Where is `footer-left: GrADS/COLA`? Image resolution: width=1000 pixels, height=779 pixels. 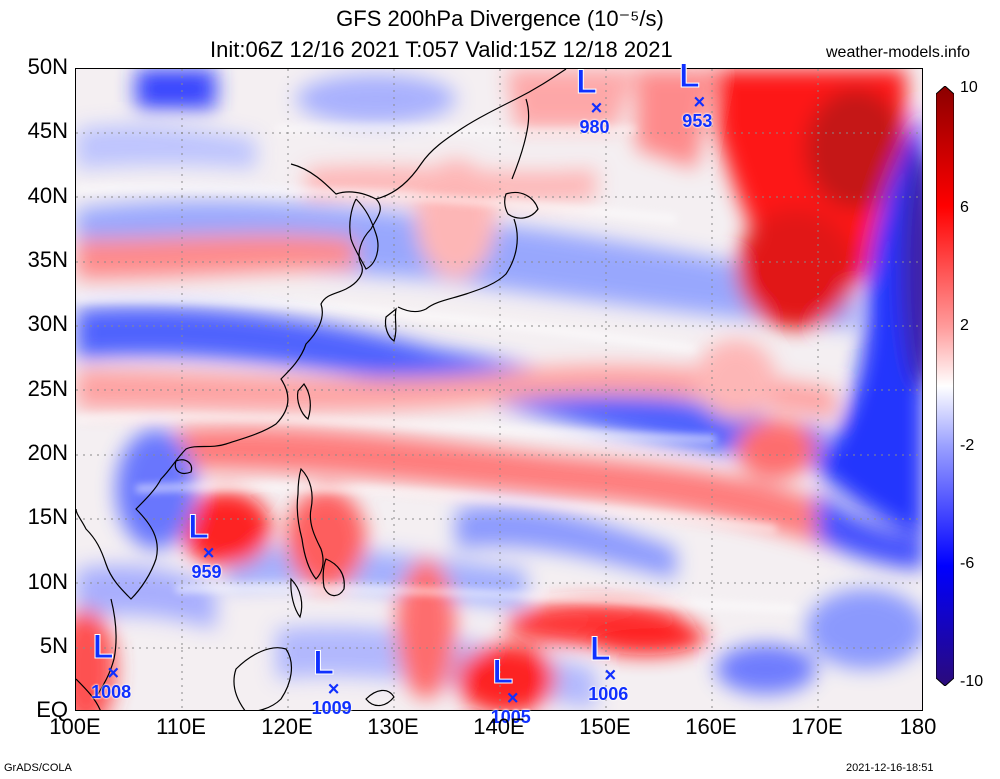
footer-left: GrADS/COLA is located at coordinates (38, 768).